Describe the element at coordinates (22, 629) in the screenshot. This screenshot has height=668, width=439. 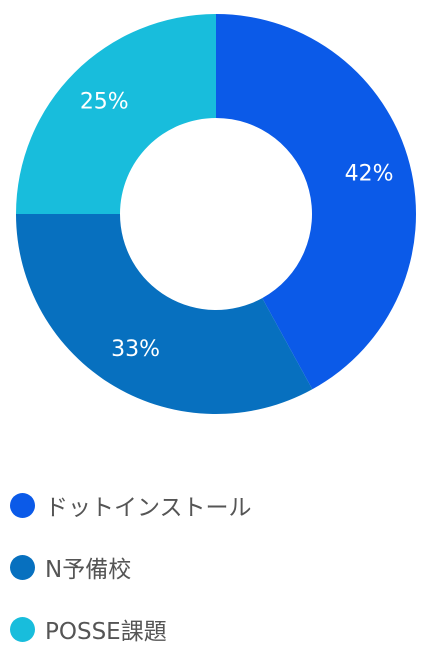
I see `legend-swatch-posse` at that location.